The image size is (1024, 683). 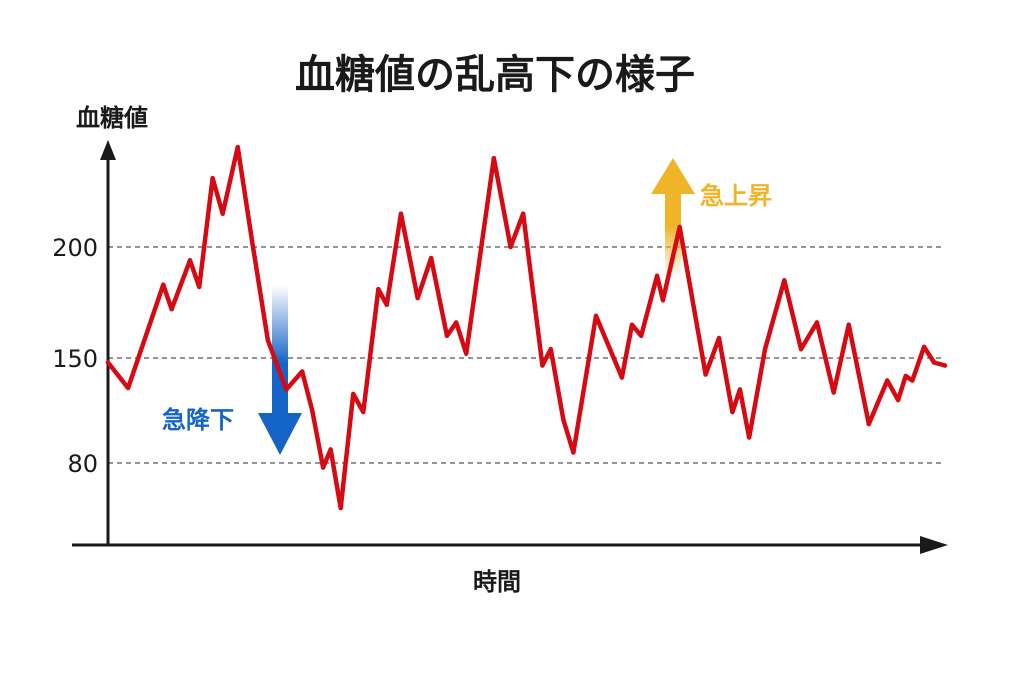 What do you see at coordinates (280, 434) in the screenshot?
I see `down-arrow-icon` at bounding box center [280, 434].